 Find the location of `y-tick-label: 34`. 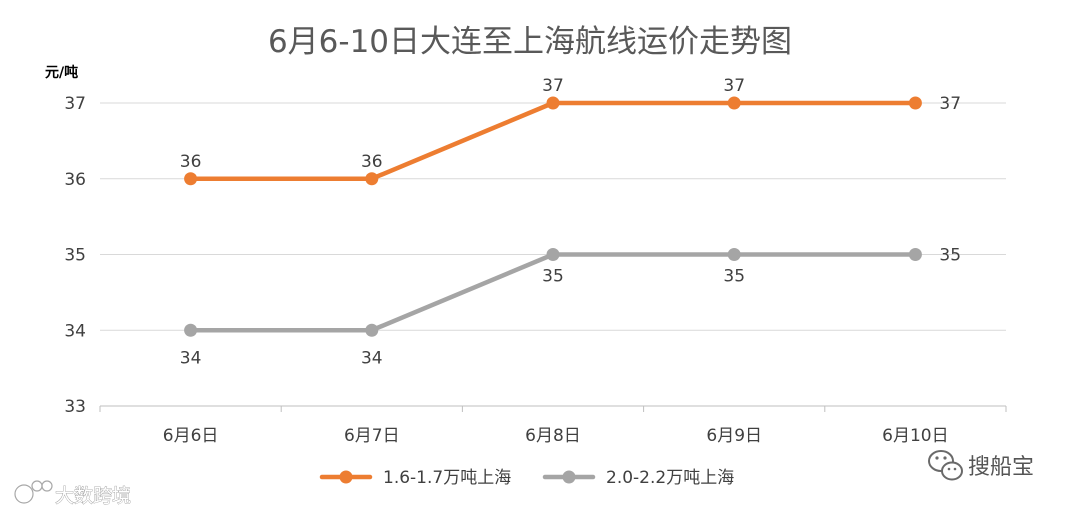

y-tick-label: 34 is located at coordinates (75, 331).